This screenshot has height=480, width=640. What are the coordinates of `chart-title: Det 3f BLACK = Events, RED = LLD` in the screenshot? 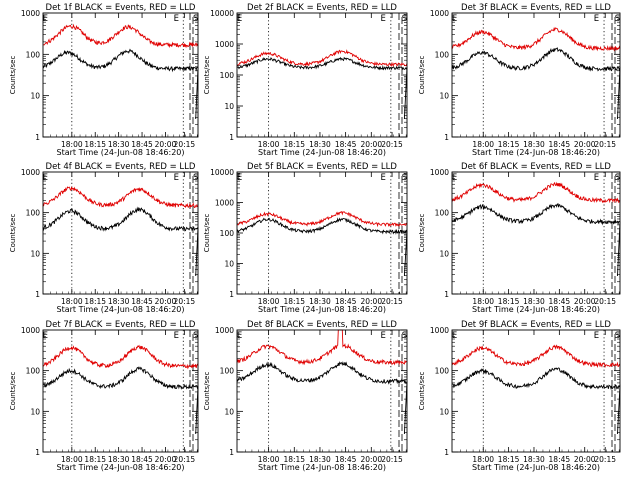 It's located at (536, 8).